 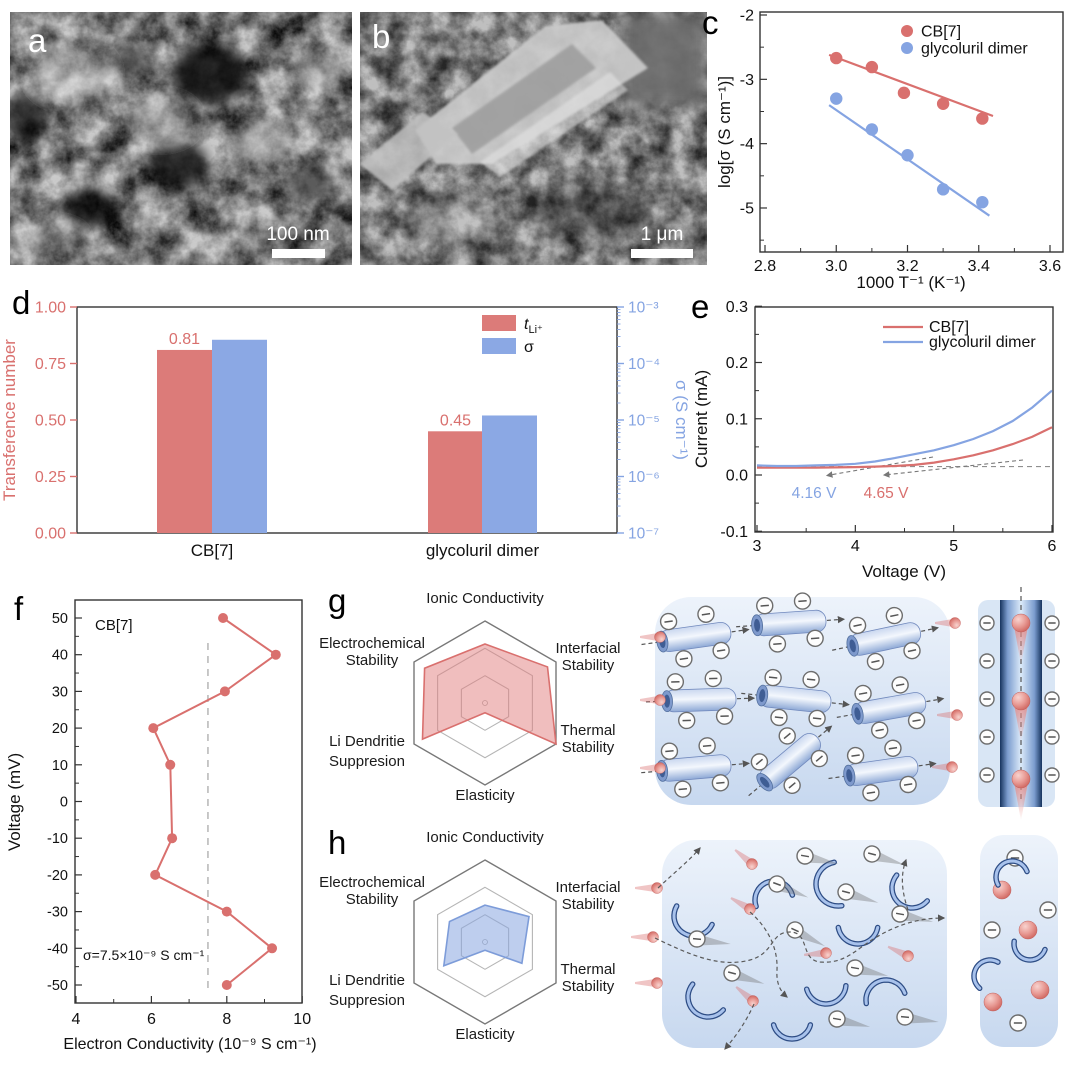 What do you see at coordinates (724, 132) in the screenshot?
I see `svg-text: log[σ (S cm⁻¹)]` at bounding box center [724, 132].